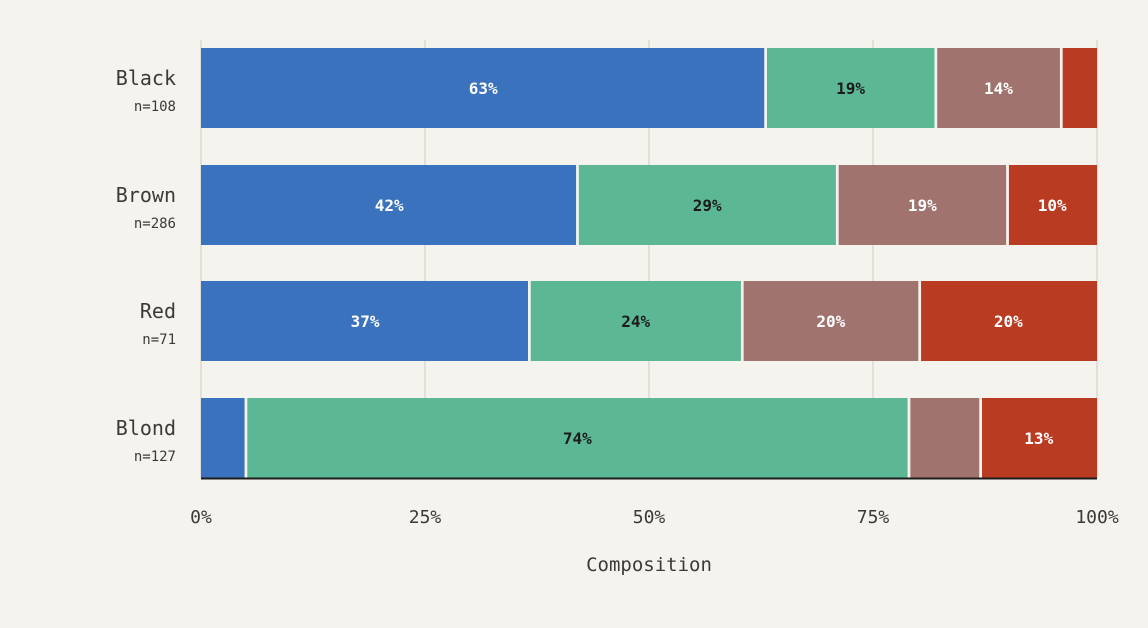 The height and width of the screenshot is (628, 1148). I want to click on x-tick-label-1: 25%, so click(425, 517).